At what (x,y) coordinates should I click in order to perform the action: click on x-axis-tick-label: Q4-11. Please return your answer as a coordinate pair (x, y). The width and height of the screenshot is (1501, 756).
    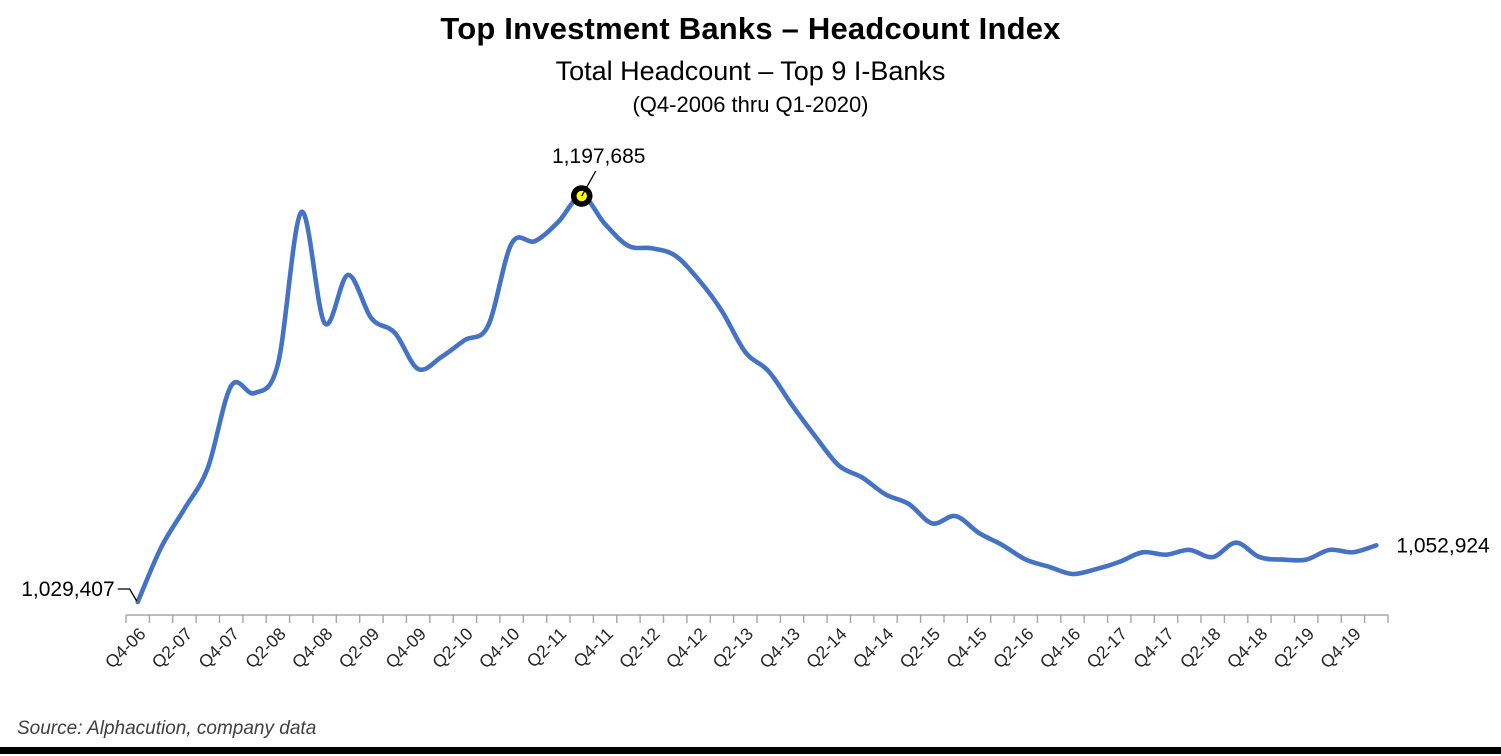
    Looking at the image, I should click on (593, 648).